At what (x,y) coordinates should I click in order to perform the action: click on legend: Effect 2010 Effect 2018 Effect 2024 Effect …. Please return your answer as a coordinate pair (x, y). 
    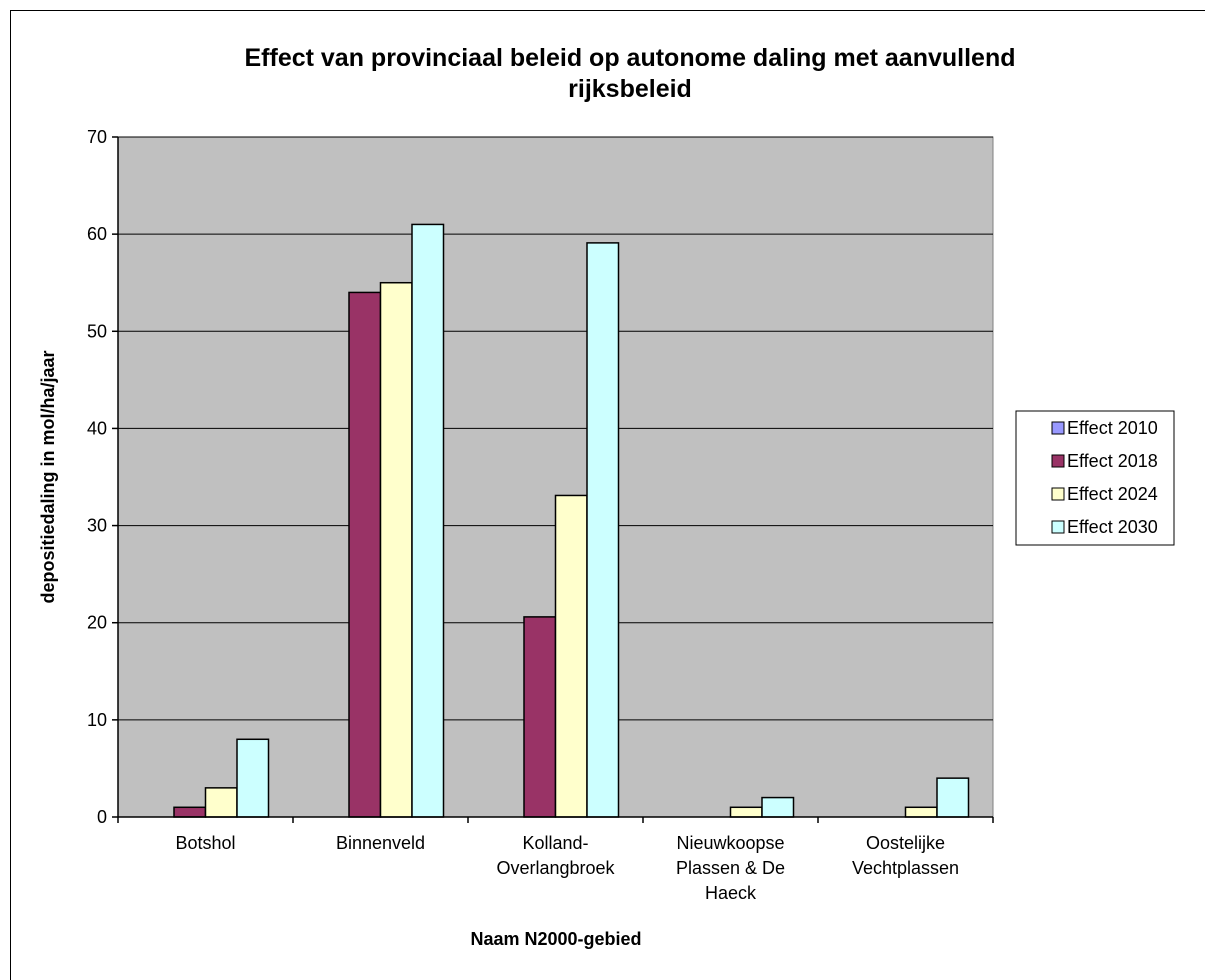
    Looking at the image, I should click on (1095, 478).